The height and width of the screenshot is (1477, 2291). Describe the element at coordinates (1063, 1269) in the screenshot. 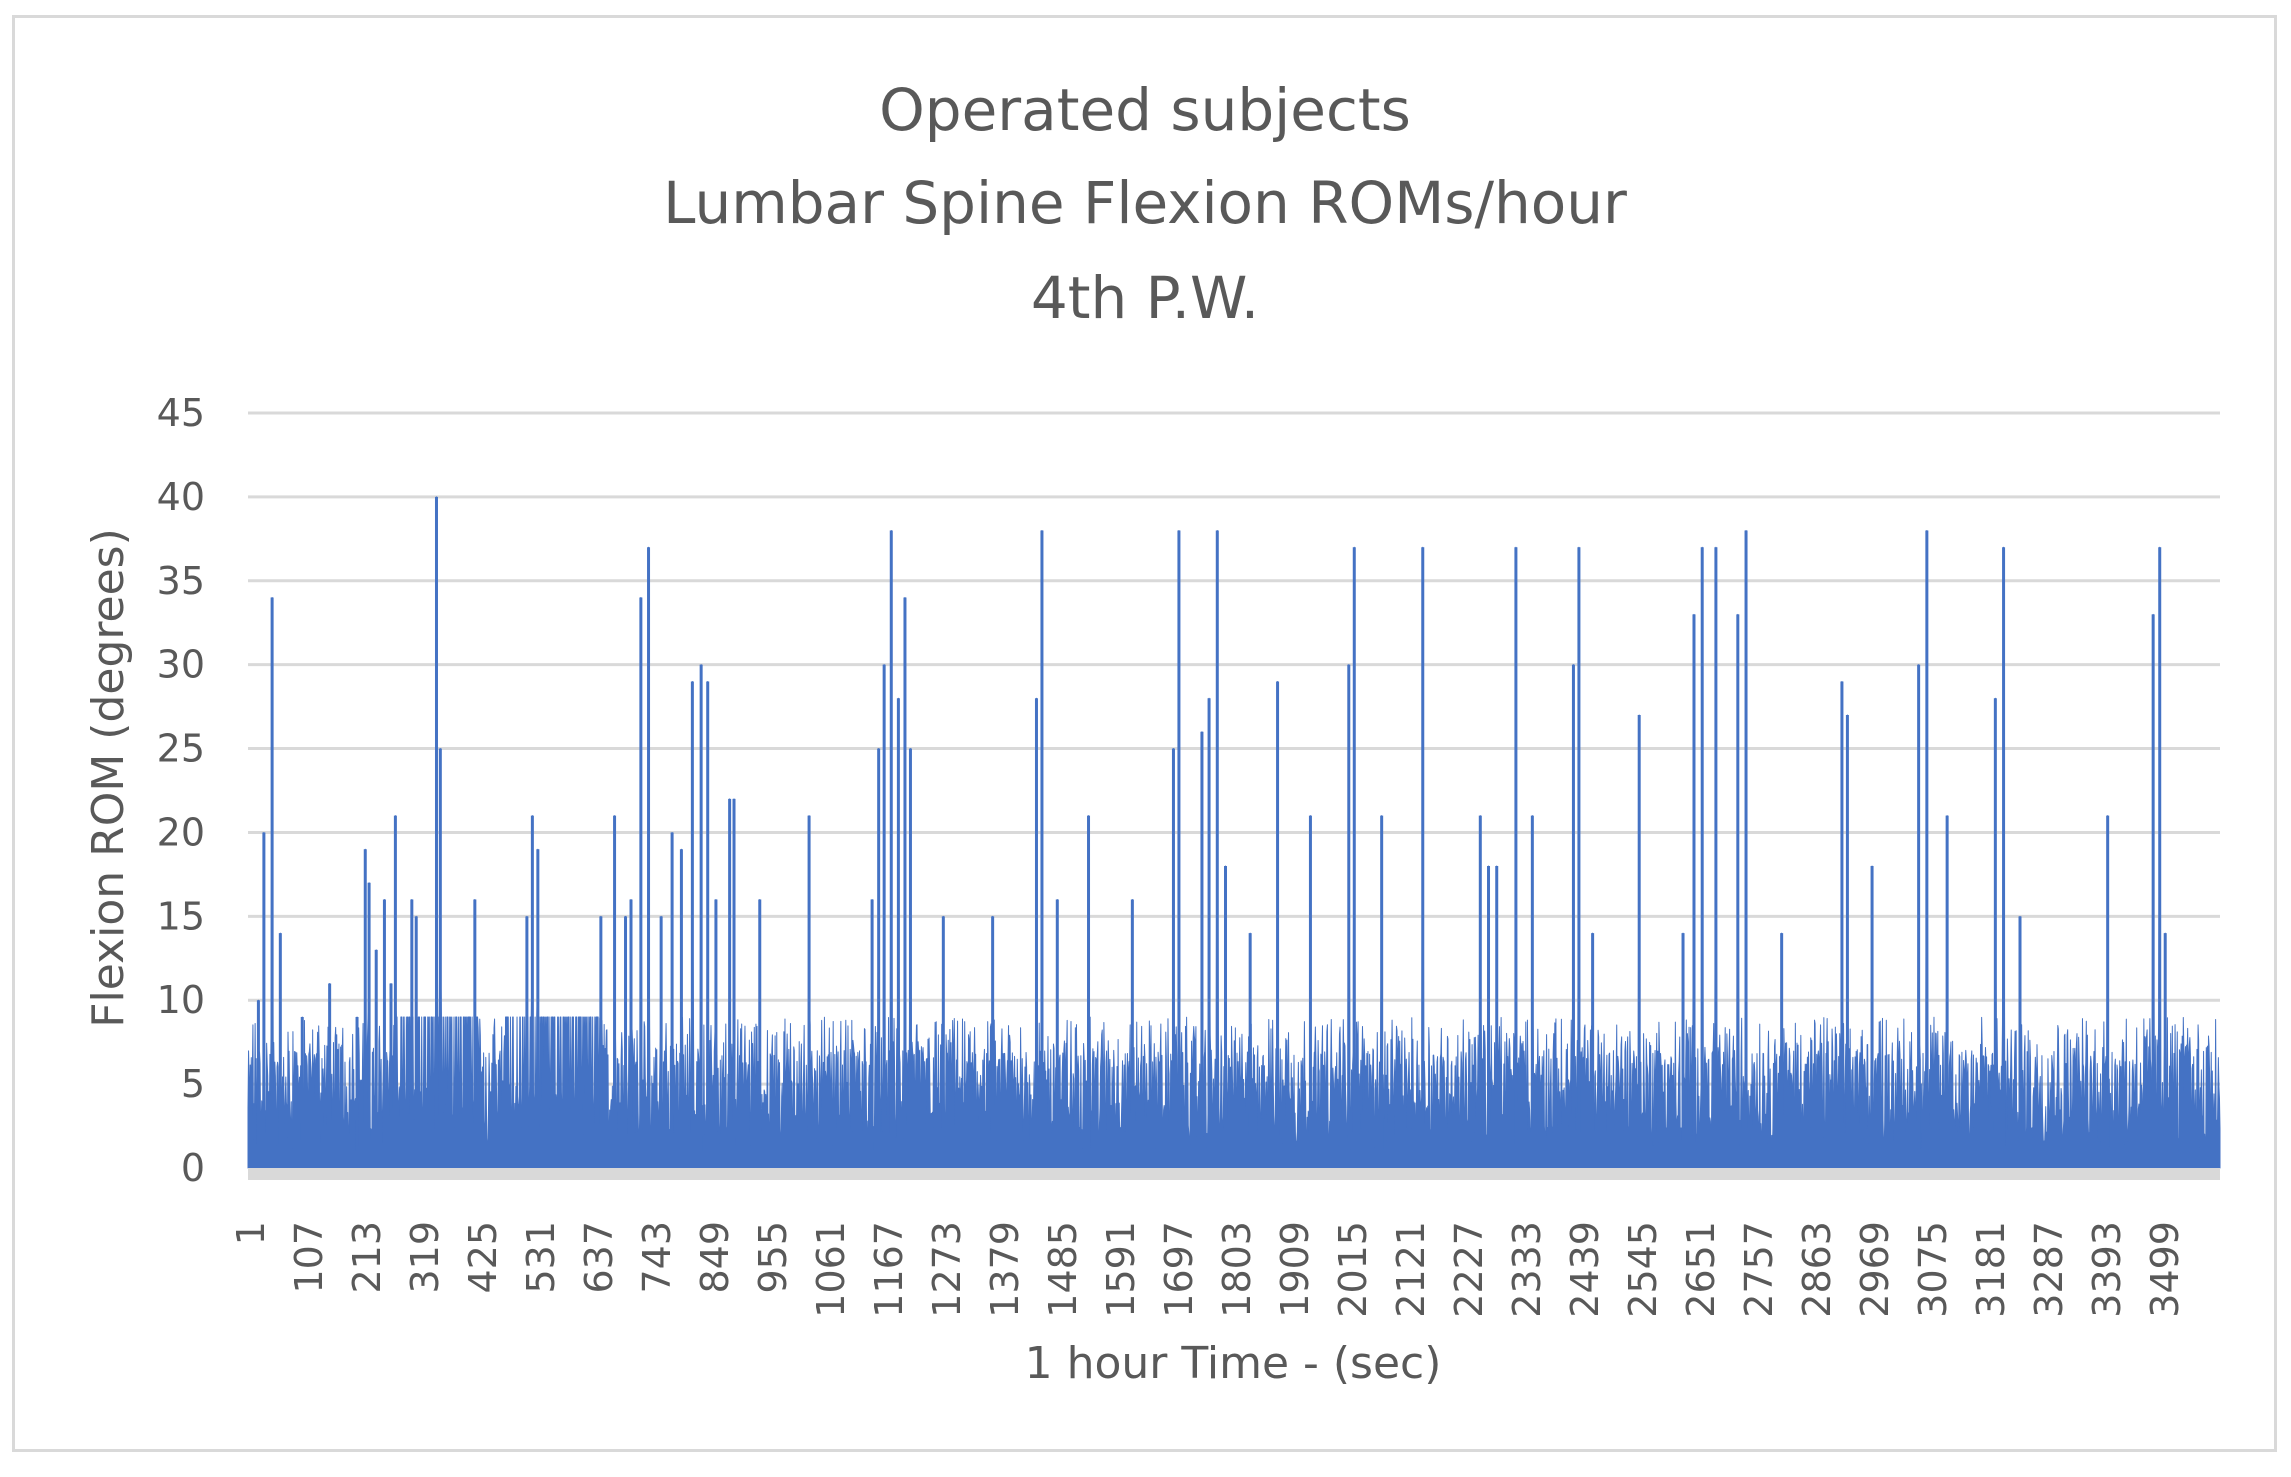

I see `x-tick-label: 1485` at that location.